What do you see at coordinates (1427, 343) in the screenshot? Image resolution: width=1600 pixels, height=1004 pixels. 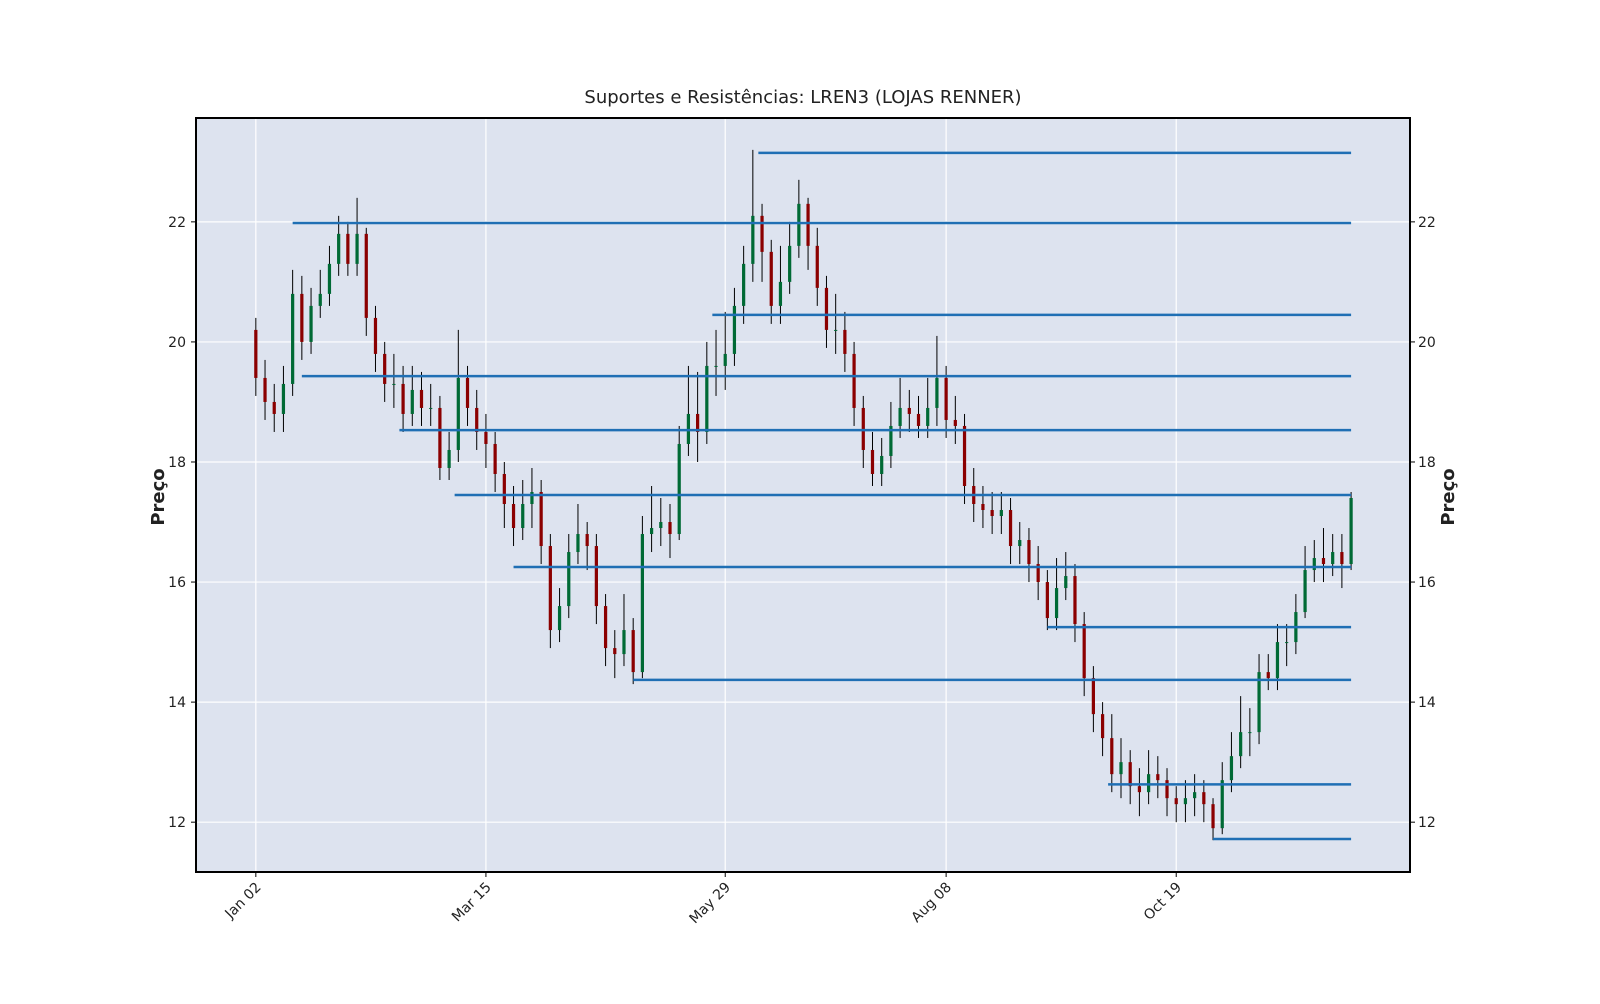 I see `y2-tick-label: 20` at bounding box center [1427, 343].